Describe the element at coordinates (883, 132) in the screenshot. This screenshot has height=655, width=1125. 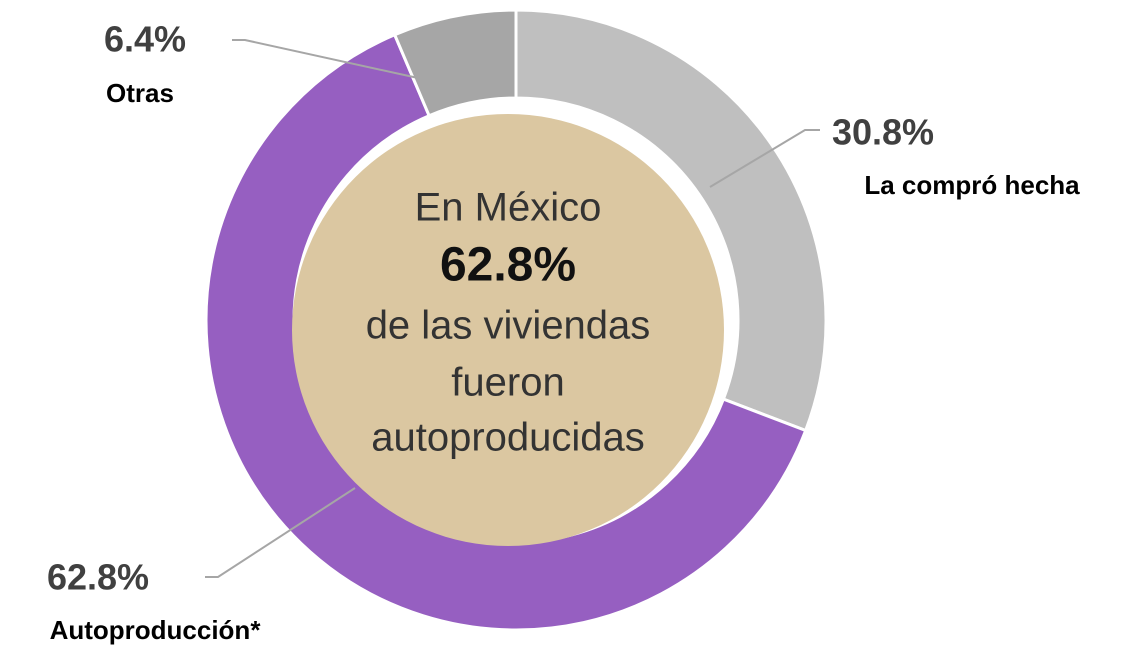
I see `value-label: 30.8%` at that location.